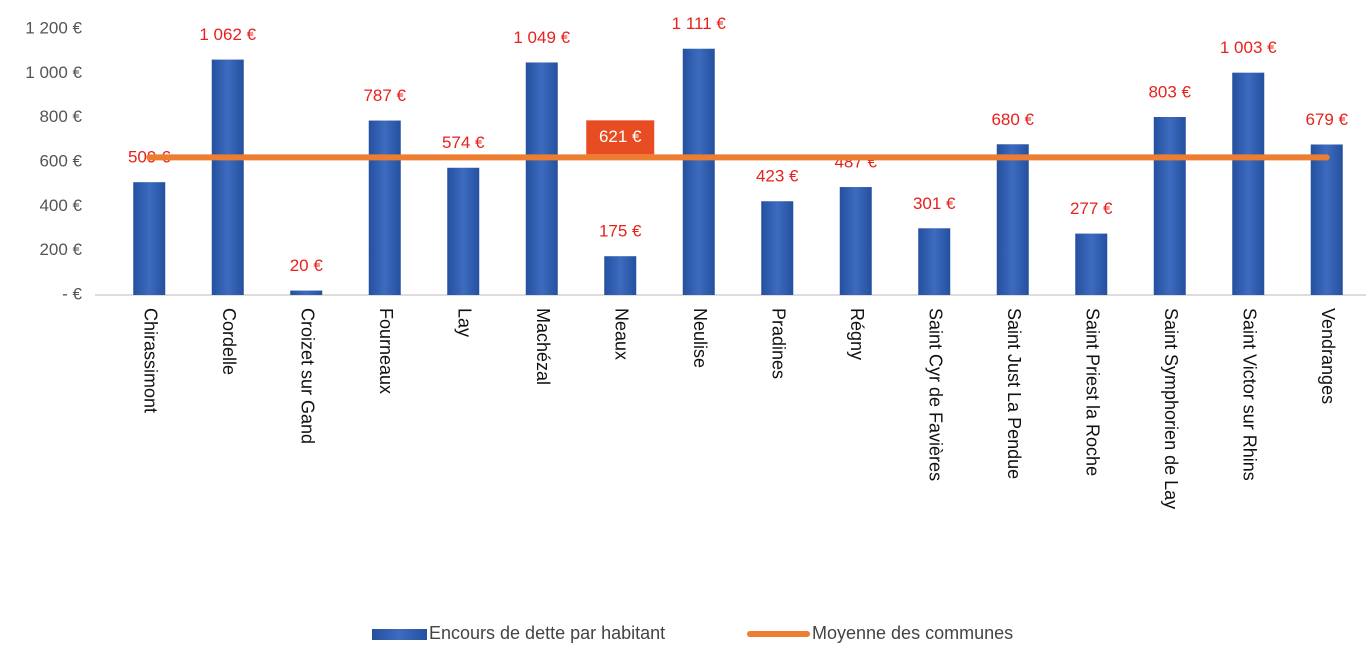 This screenshot has width=1368, height=646. What do you see at coordinates (700, 338) in the screenshot?
I see `x-tick-label: Neulise` at bounding box center [700, 338].